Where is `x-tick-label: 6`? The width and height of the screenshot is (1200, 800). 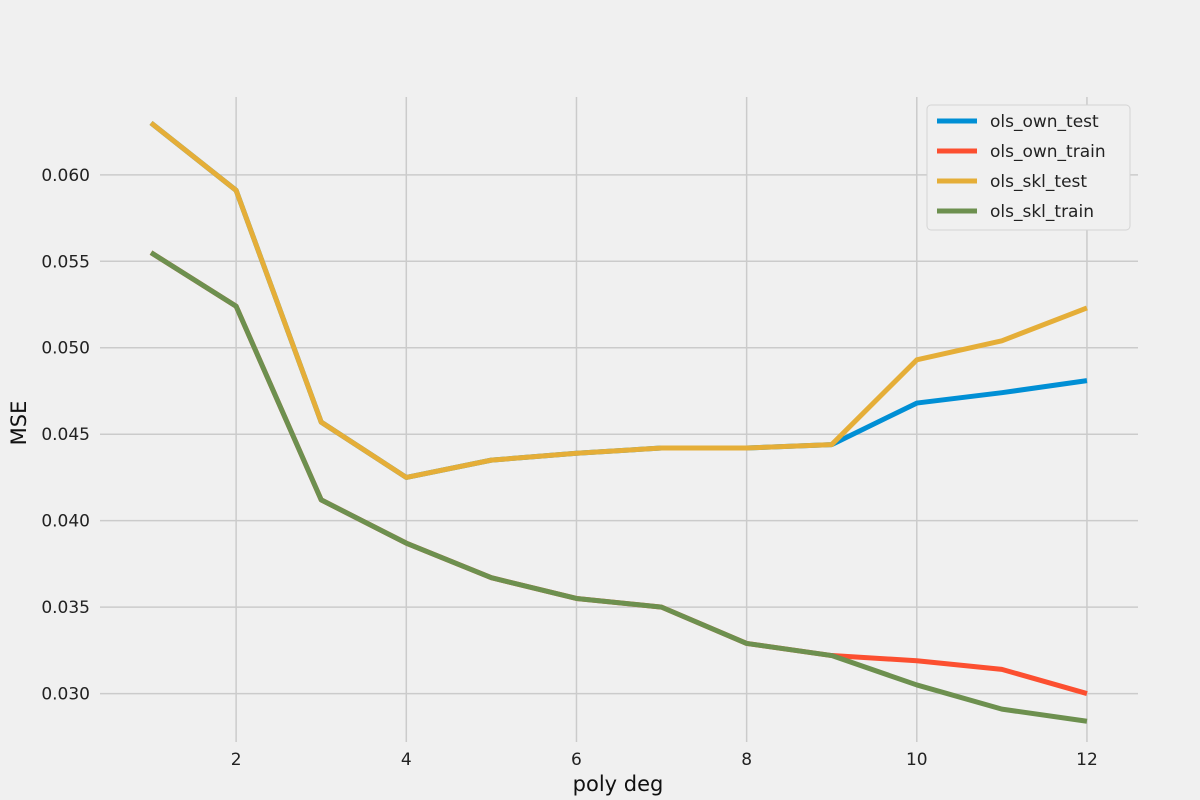 x-tick-label: 6 is located at coordinates (576, 760).